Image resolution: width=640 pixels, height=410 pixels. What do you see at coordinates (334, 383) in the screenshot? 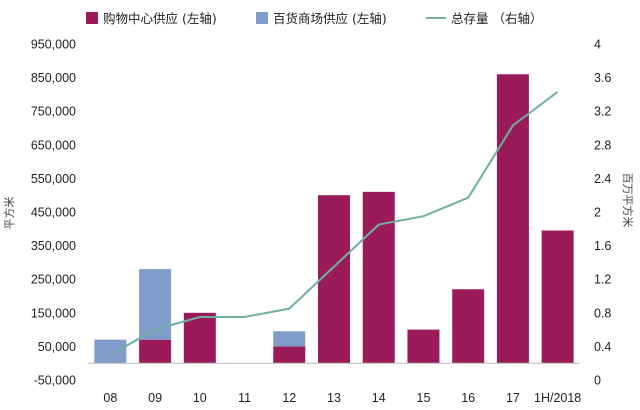
I see `x-axis: 08 09 10 11 12 13 14 15 16 17 1H/2018` at bounding box center [334, 383].